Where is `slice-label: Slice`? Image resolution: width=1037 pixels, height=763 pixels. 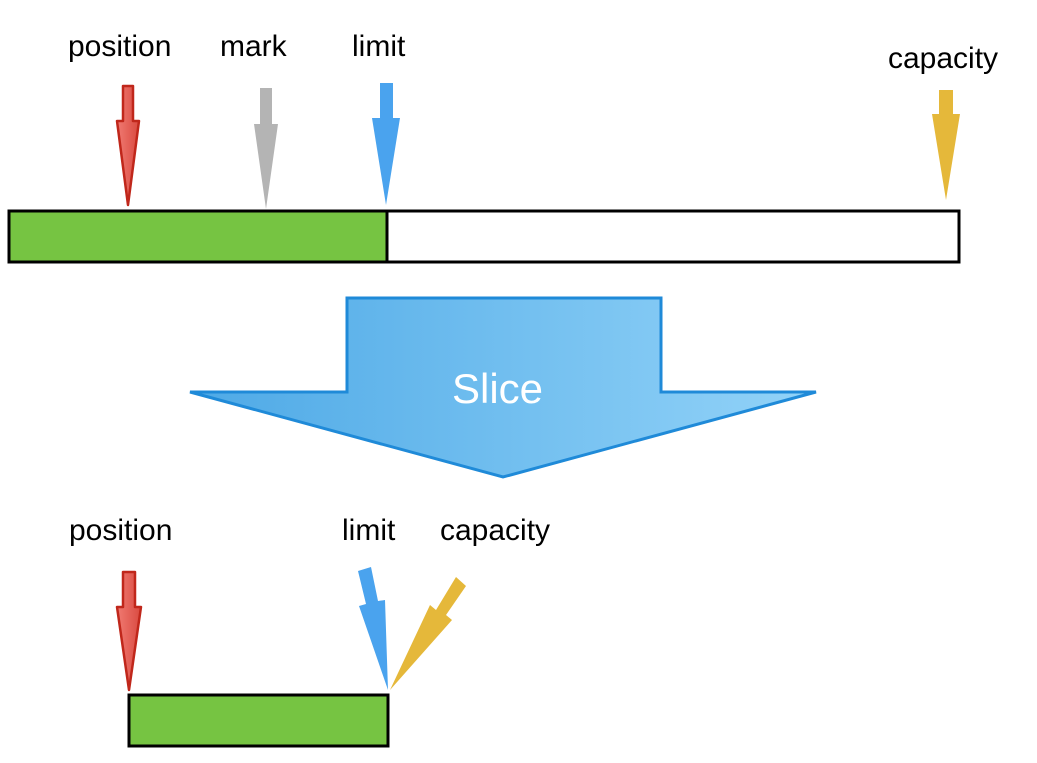
slice-label: Slice is located at coordinates (498, 388).